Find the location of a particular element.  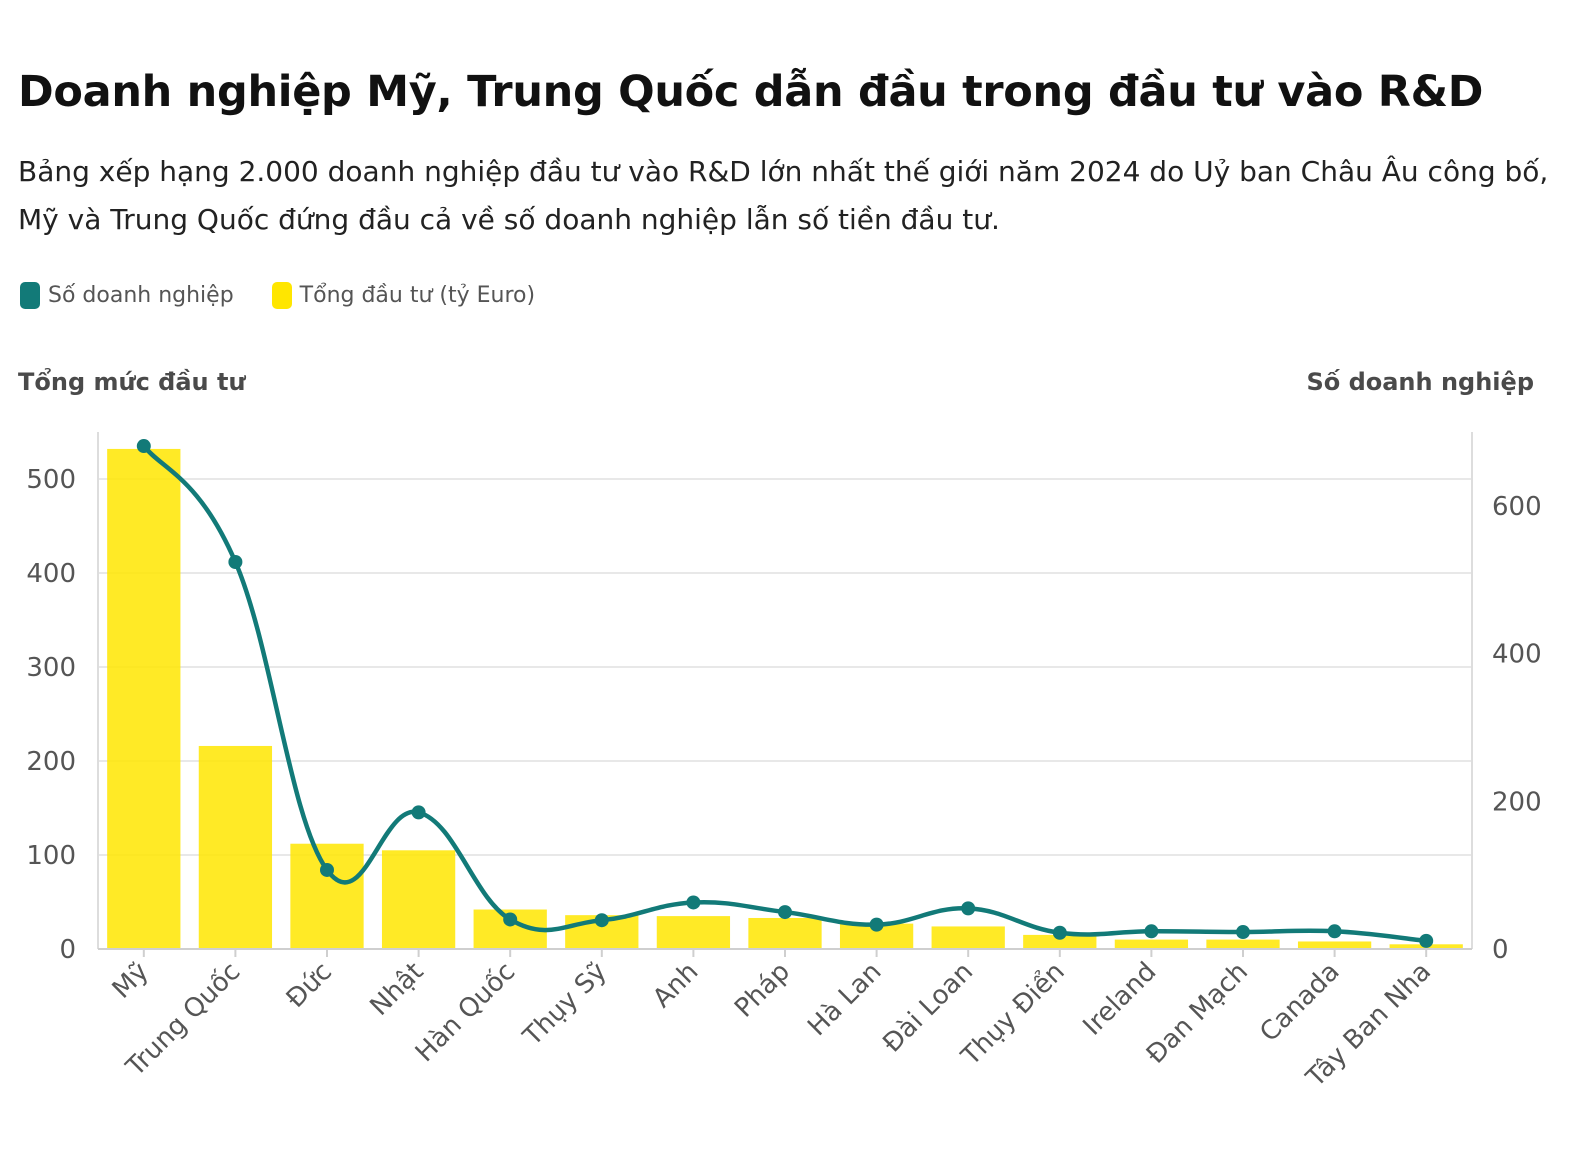

left-tick-label: 500 is located at coordinates (51, 480).